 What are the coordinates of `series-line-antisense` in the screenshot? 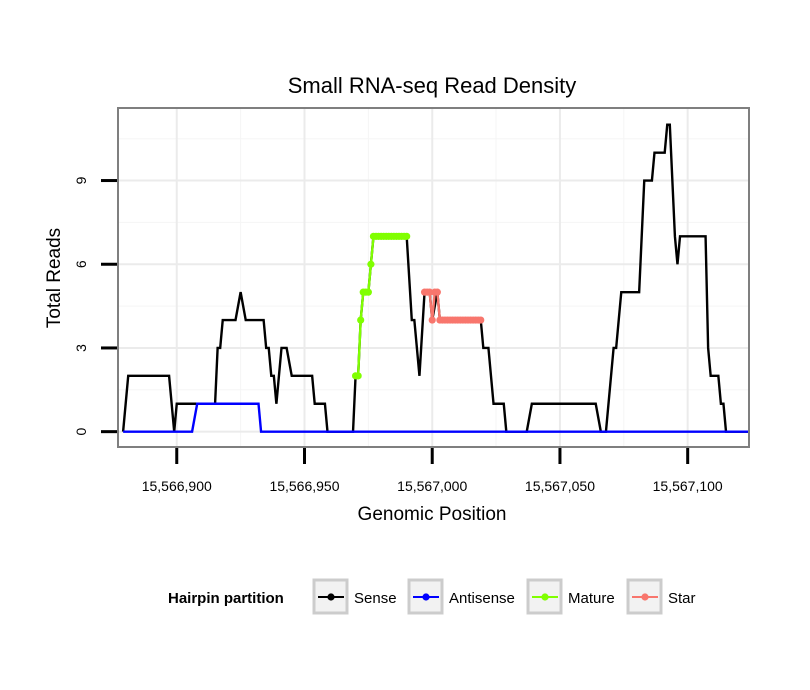 It's located at (436, 417).